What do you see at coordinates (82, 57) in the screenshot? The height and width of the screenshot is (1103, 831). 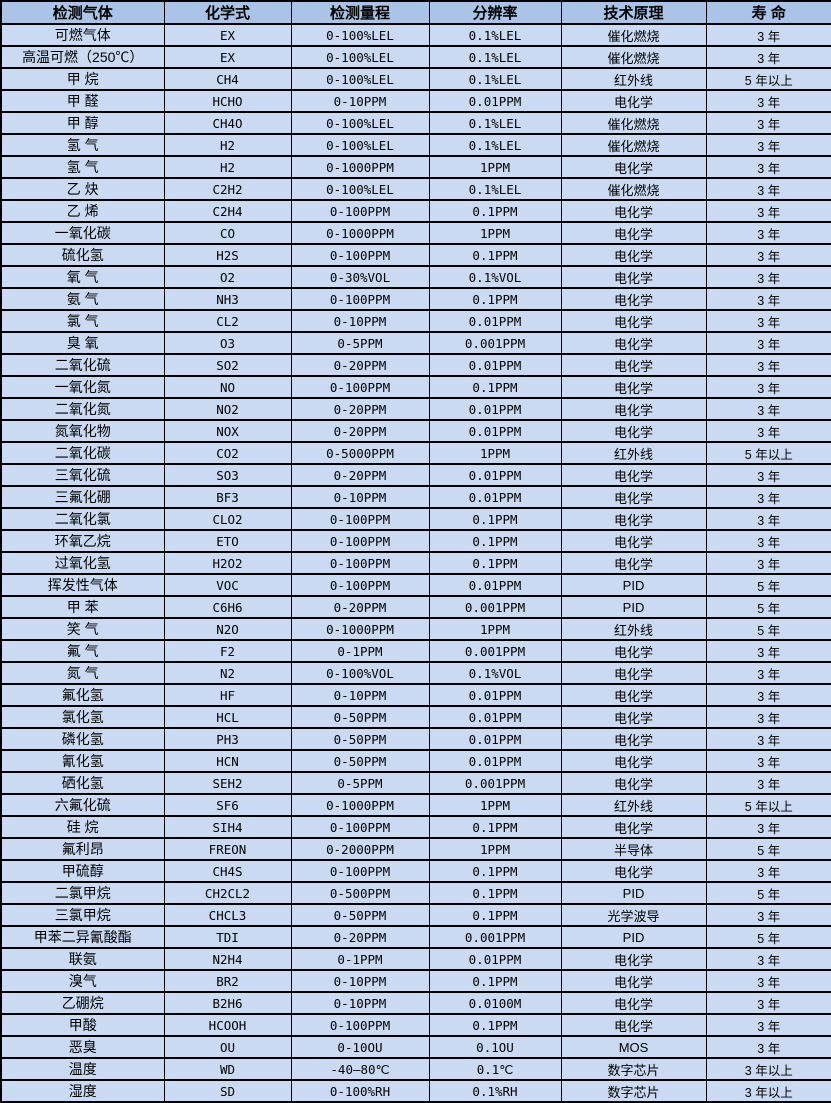 I see `gas-name-cell: 高温可燃（250℃）` at bounding box center [82, 57].